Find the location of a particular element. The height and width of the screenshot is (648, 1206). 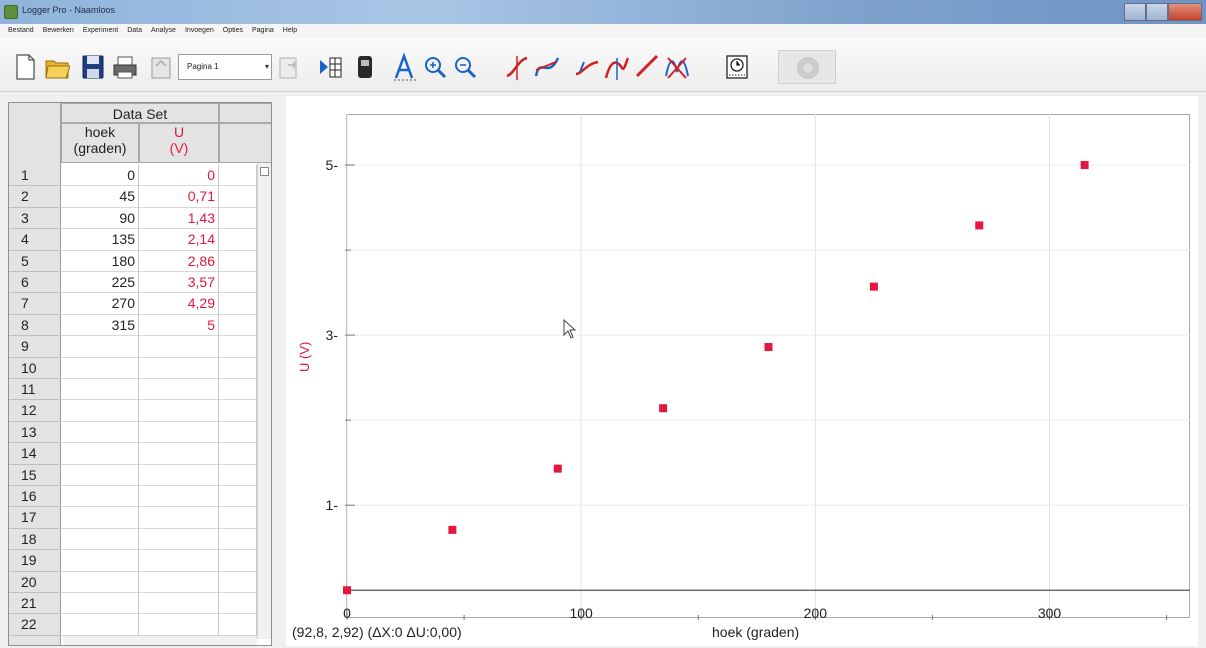

table-cell-u: 2,86 is located at coordinates (179, 261).